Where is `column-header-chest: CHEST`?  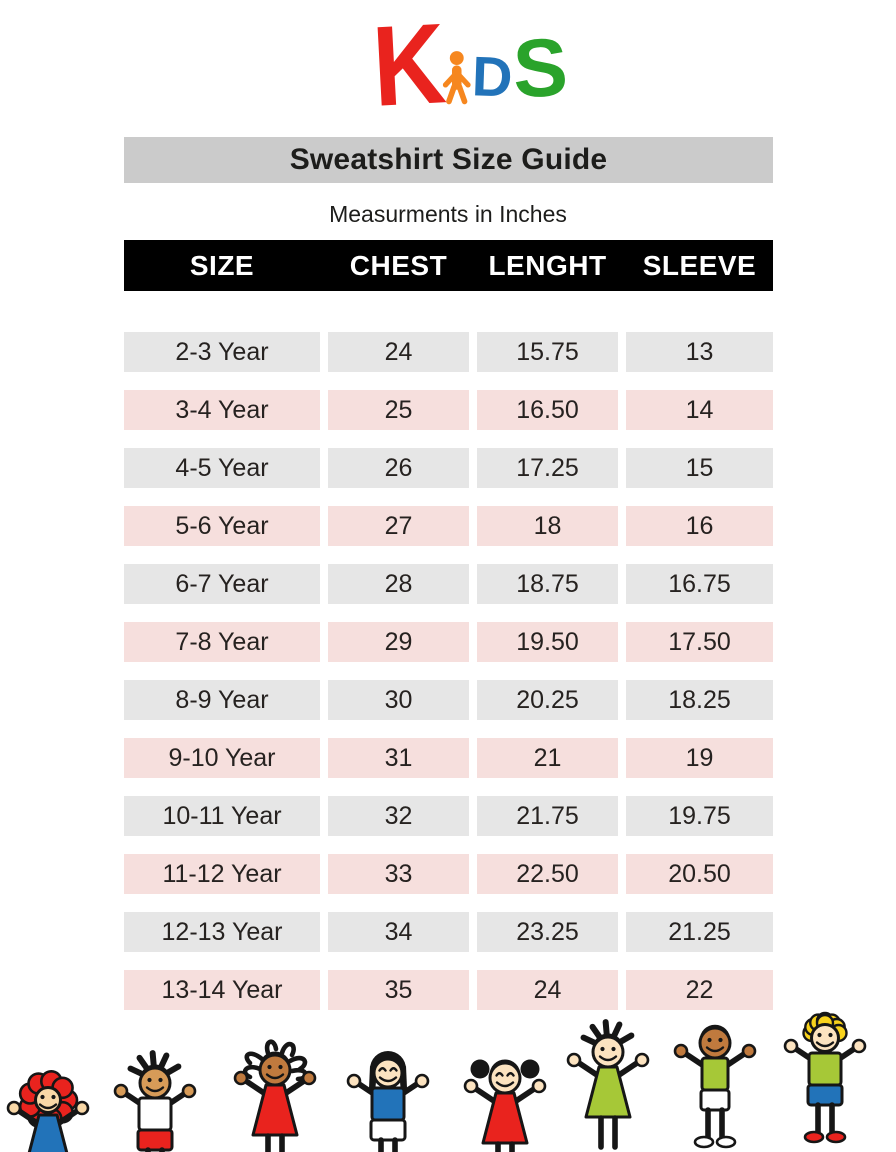 column-header-chest: CHEST is located at coordinates (398, 265).